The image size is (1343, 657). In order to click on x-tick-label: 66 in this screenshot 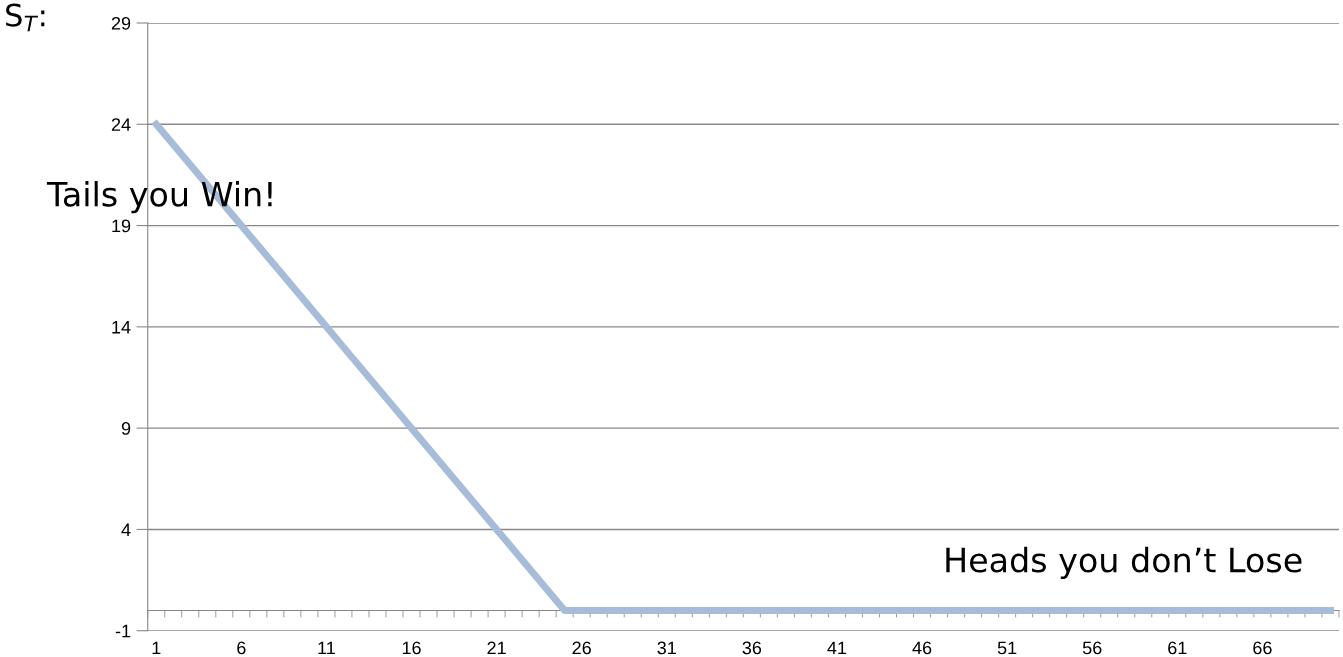, I will do `click(1262, 648)`.